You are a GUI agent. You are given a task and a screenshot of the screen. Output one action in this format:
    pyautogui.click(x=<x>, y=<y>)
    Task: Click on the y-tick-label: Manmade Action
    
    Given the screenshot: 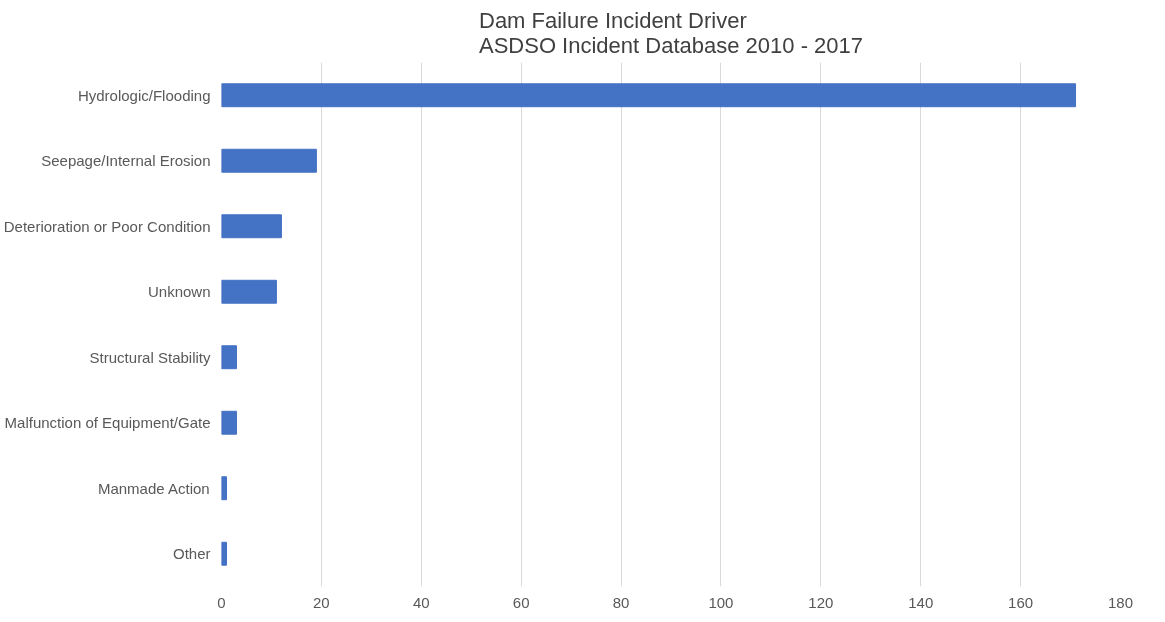 What is the action you would take?
    pyautogui.click(x=153, y=488)
    